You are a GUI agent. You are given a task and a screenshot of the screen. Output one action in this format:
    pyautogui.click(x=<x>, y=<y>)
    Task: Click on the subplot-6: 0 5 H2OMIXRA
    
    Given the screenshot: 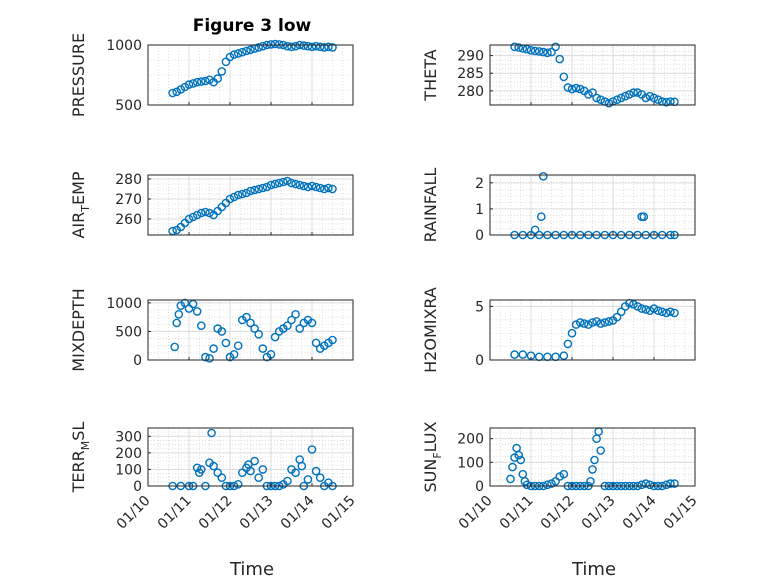 What is the action you would take?
    pyautogui.click(x=558, y=330)
    